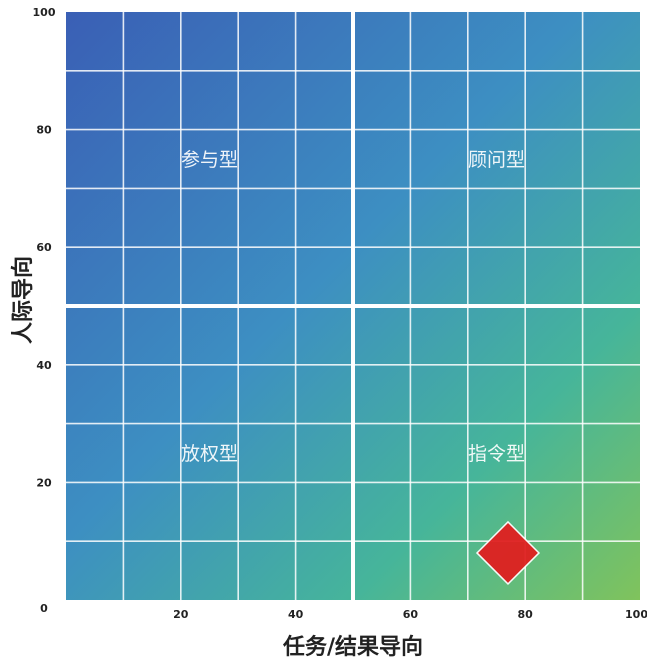  What do you see at coordinates (44, 130) in the screenshot?
I see `y-tick-label: 80` at bounding box center [44, 130].